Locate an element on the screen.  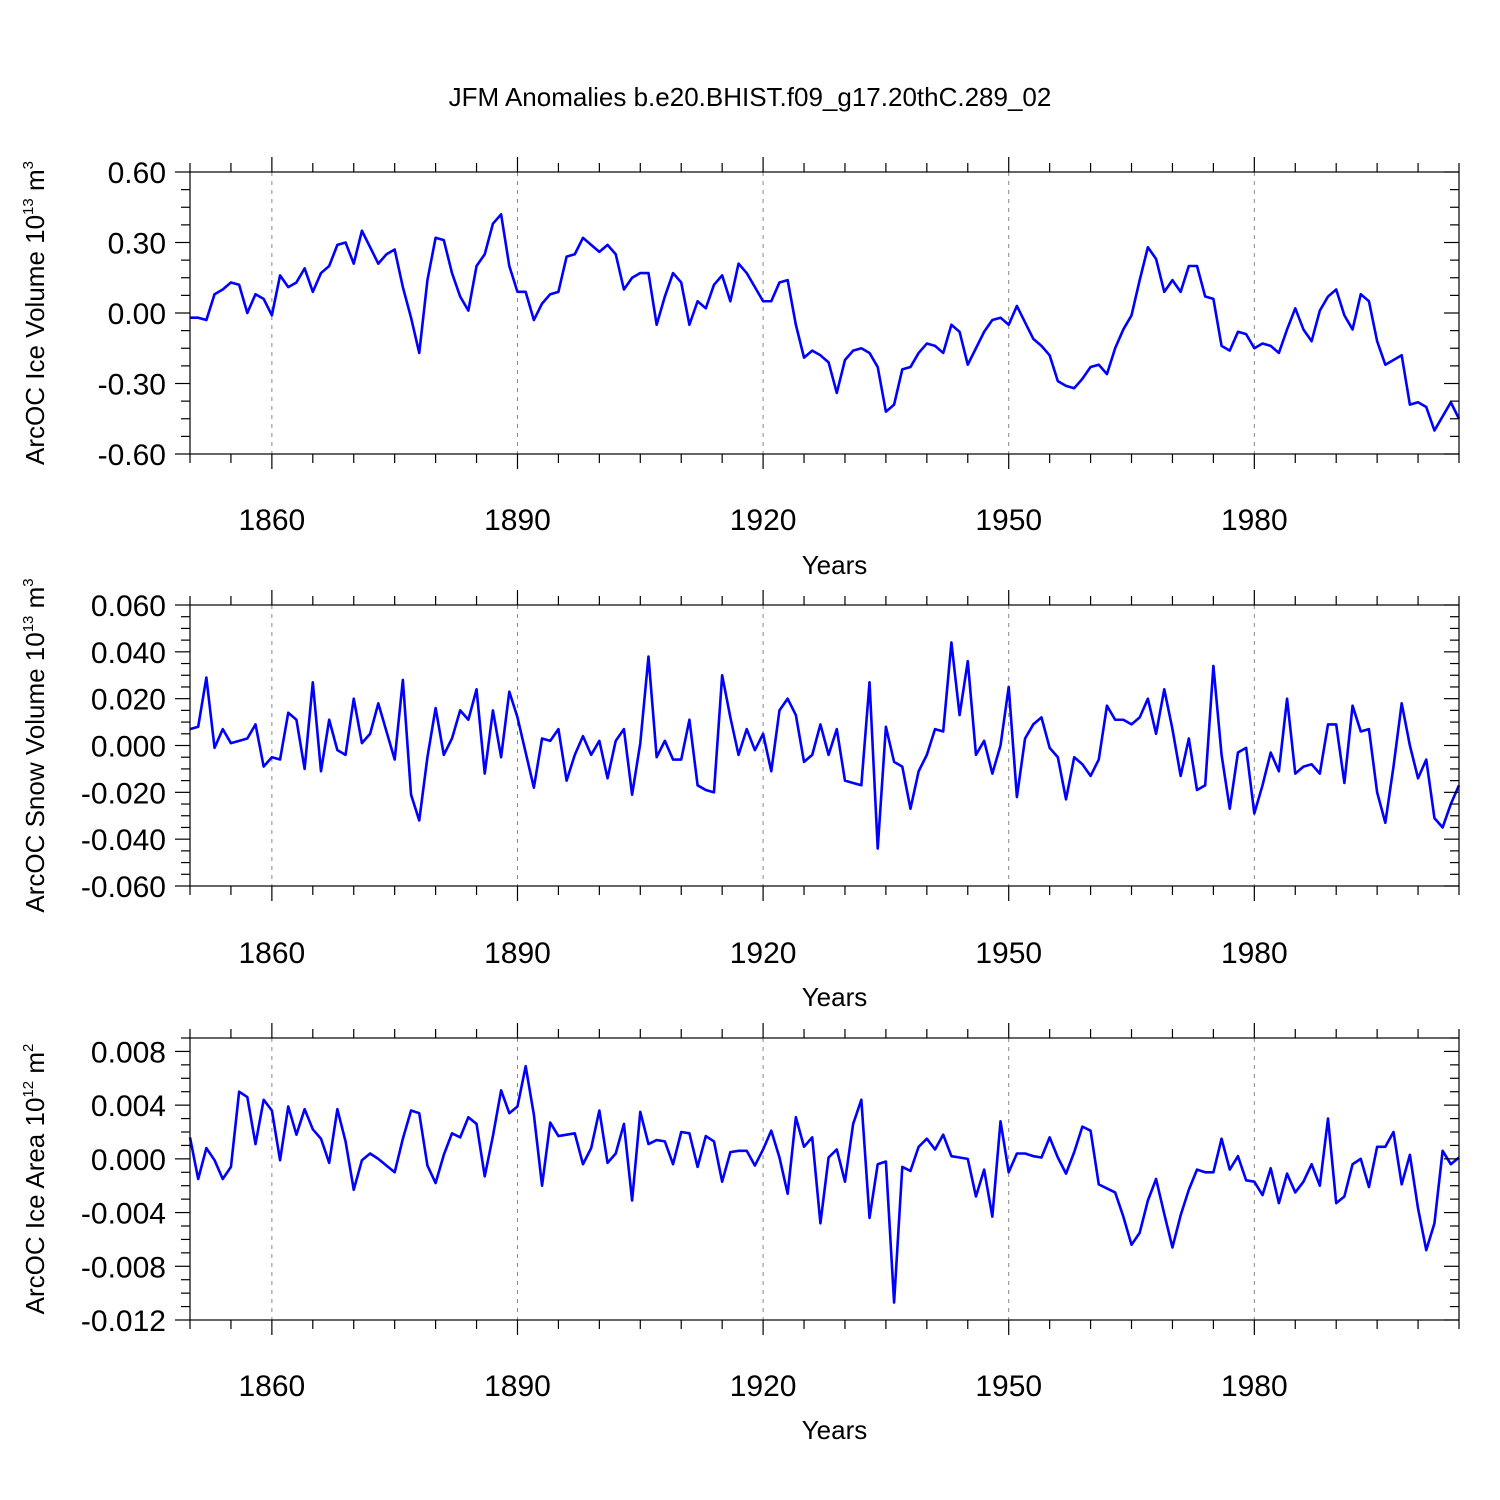
y-tick-label: -0.020 is located at coordinates (123, 793).